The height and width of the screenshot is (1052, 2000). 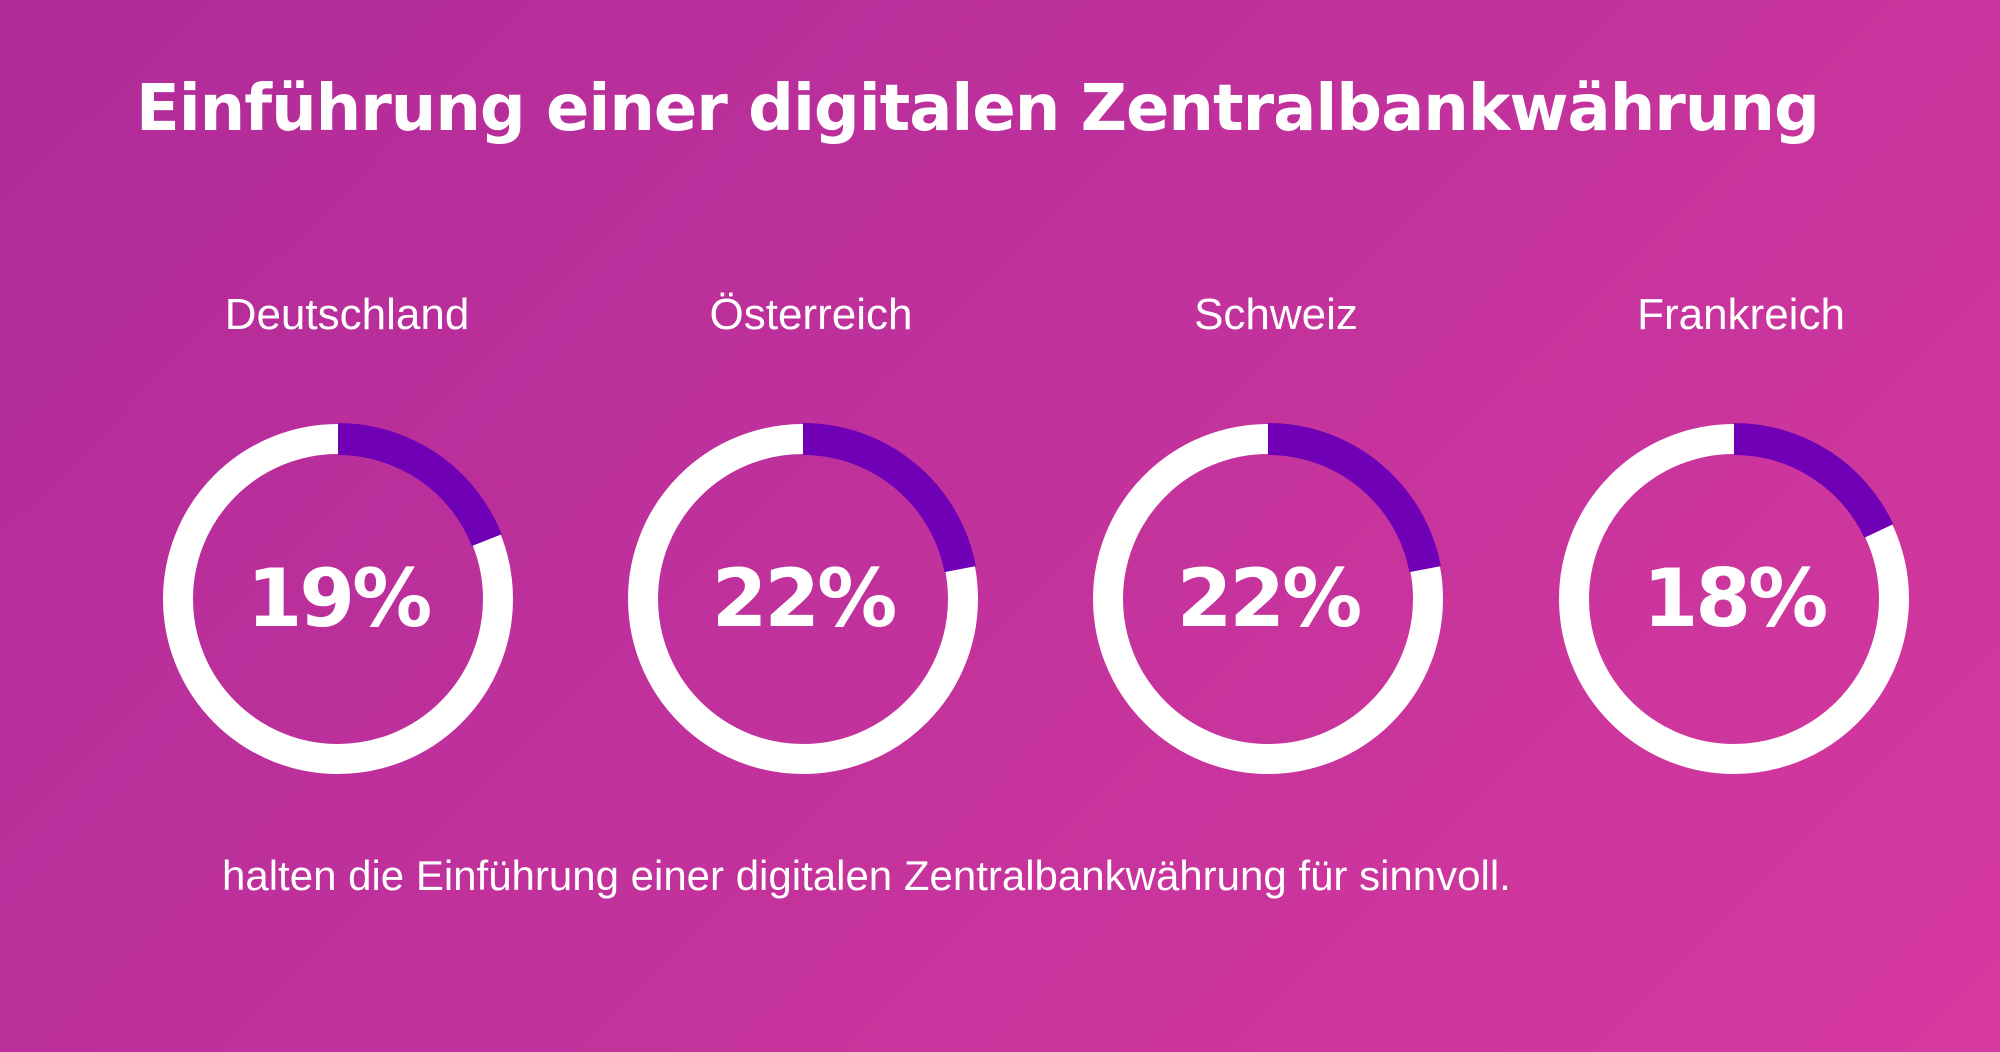 I want to click on percent-label-frankreich: 18%, so click(x=1735, y=598).